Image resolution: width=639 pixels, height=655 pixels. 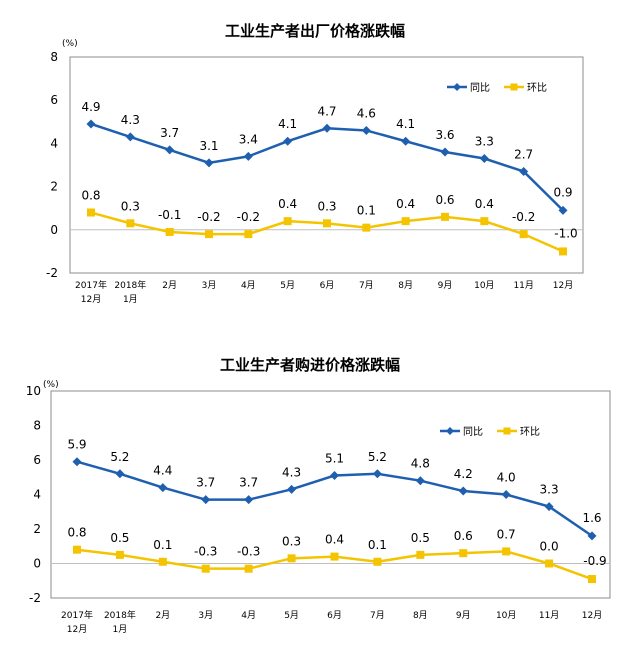 What do you see at coordinates (523, 217) in the screenshot?
I see `data-label: -0.2` at bounding box center [523, 217].